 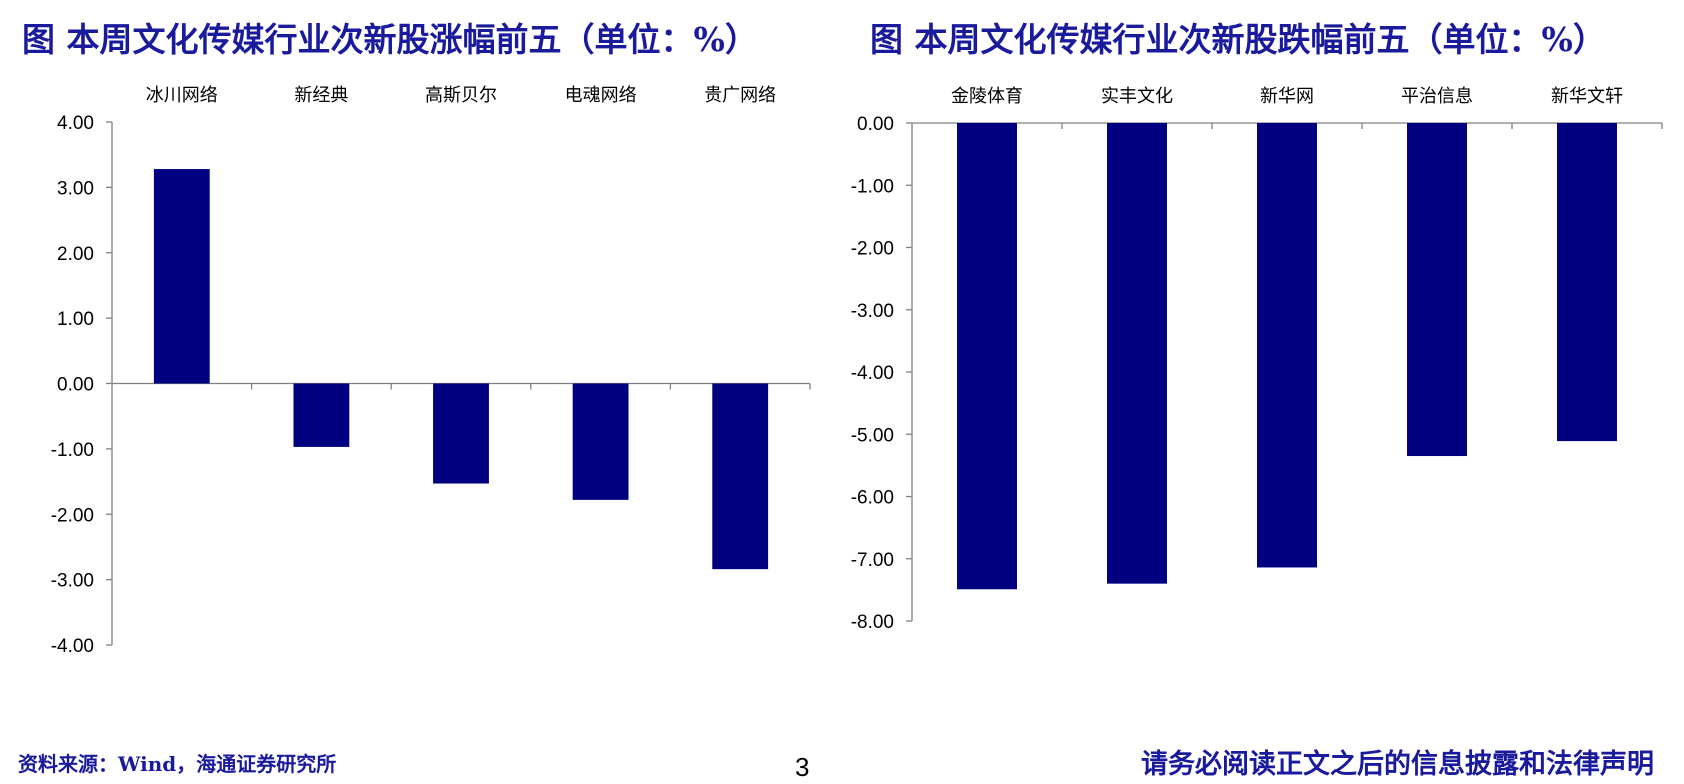 I want to click on chart-title-gainers: 图 本周文化传媒行业次新股涨幅前五（单位：%）, so click(x=390, y=39).